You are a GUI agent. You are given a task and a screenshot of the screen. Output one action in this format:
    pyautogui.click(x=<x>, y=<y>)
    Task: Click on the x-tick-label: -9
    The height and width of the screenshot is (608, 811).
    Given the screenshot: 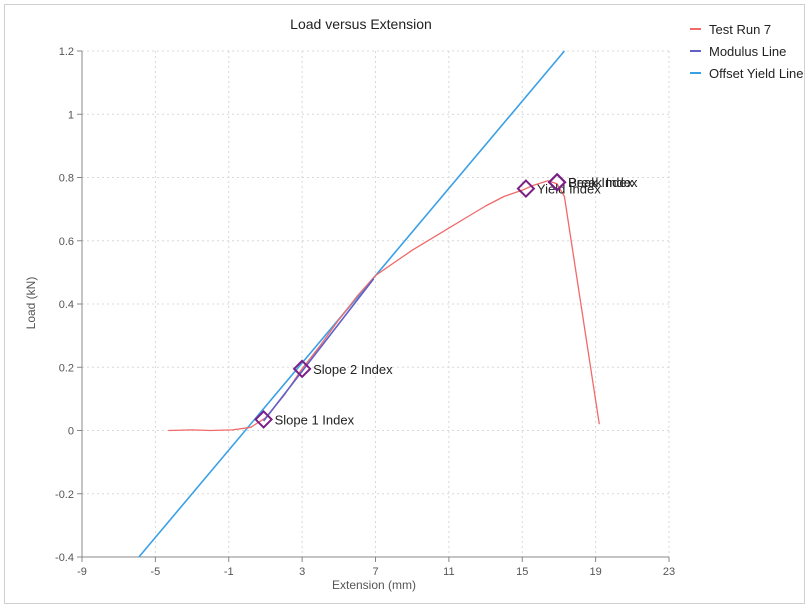 What is the action you would take?
    pyautogui.click(x=82, y=572)
    